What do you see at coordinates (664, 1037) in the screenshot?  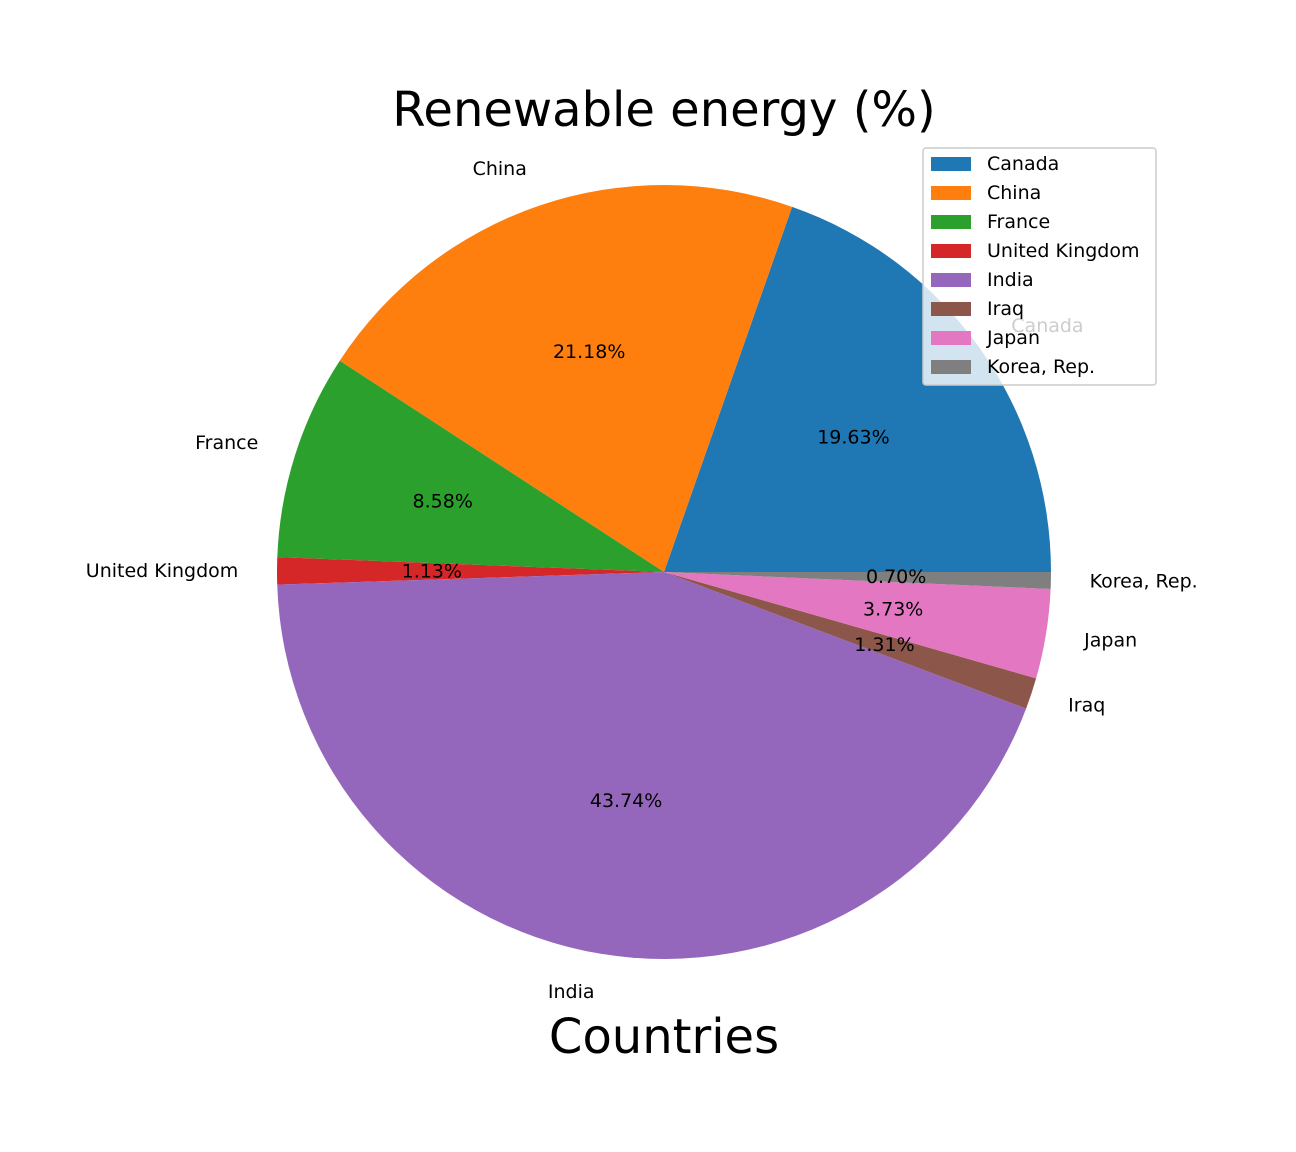 I see `x-axis-label: Countries` at bounding box center [664, 1037].